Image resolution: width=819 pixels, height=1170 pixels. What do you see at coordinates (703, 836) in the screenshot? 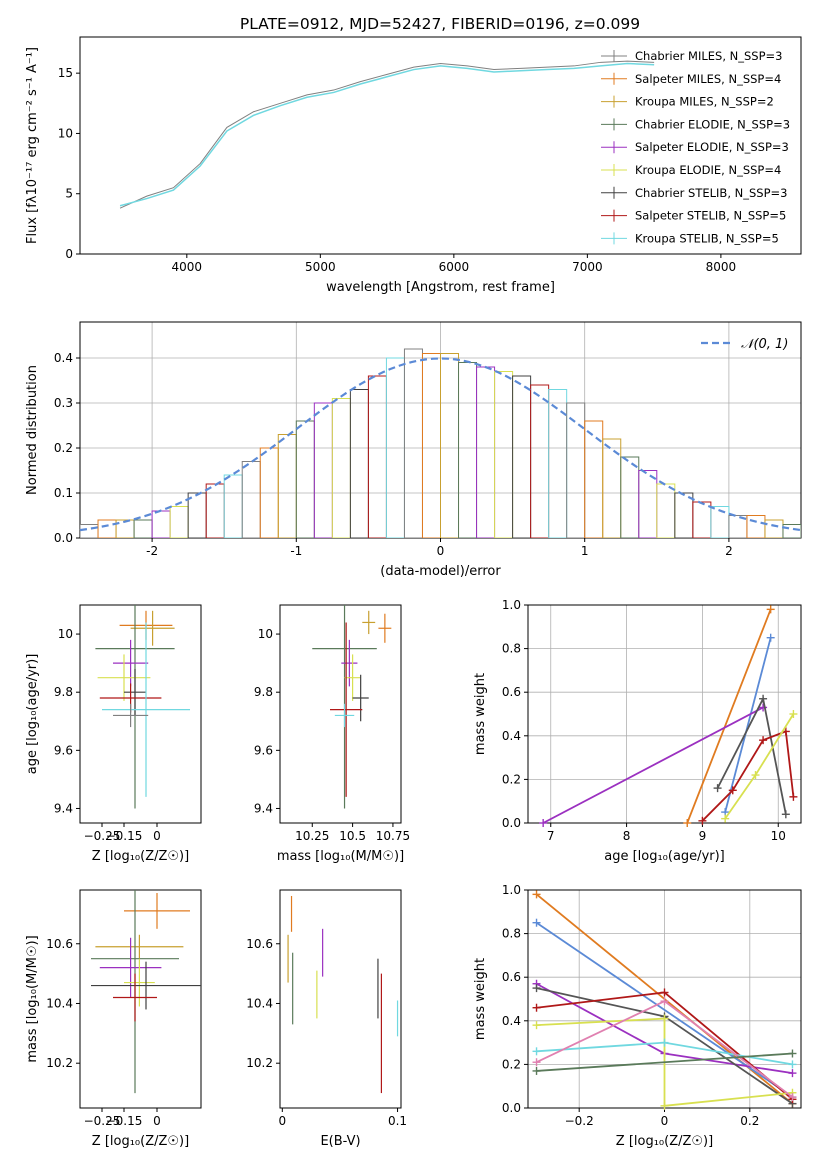
I see `x-tick-label: 9` at bounding box center [703, 836].